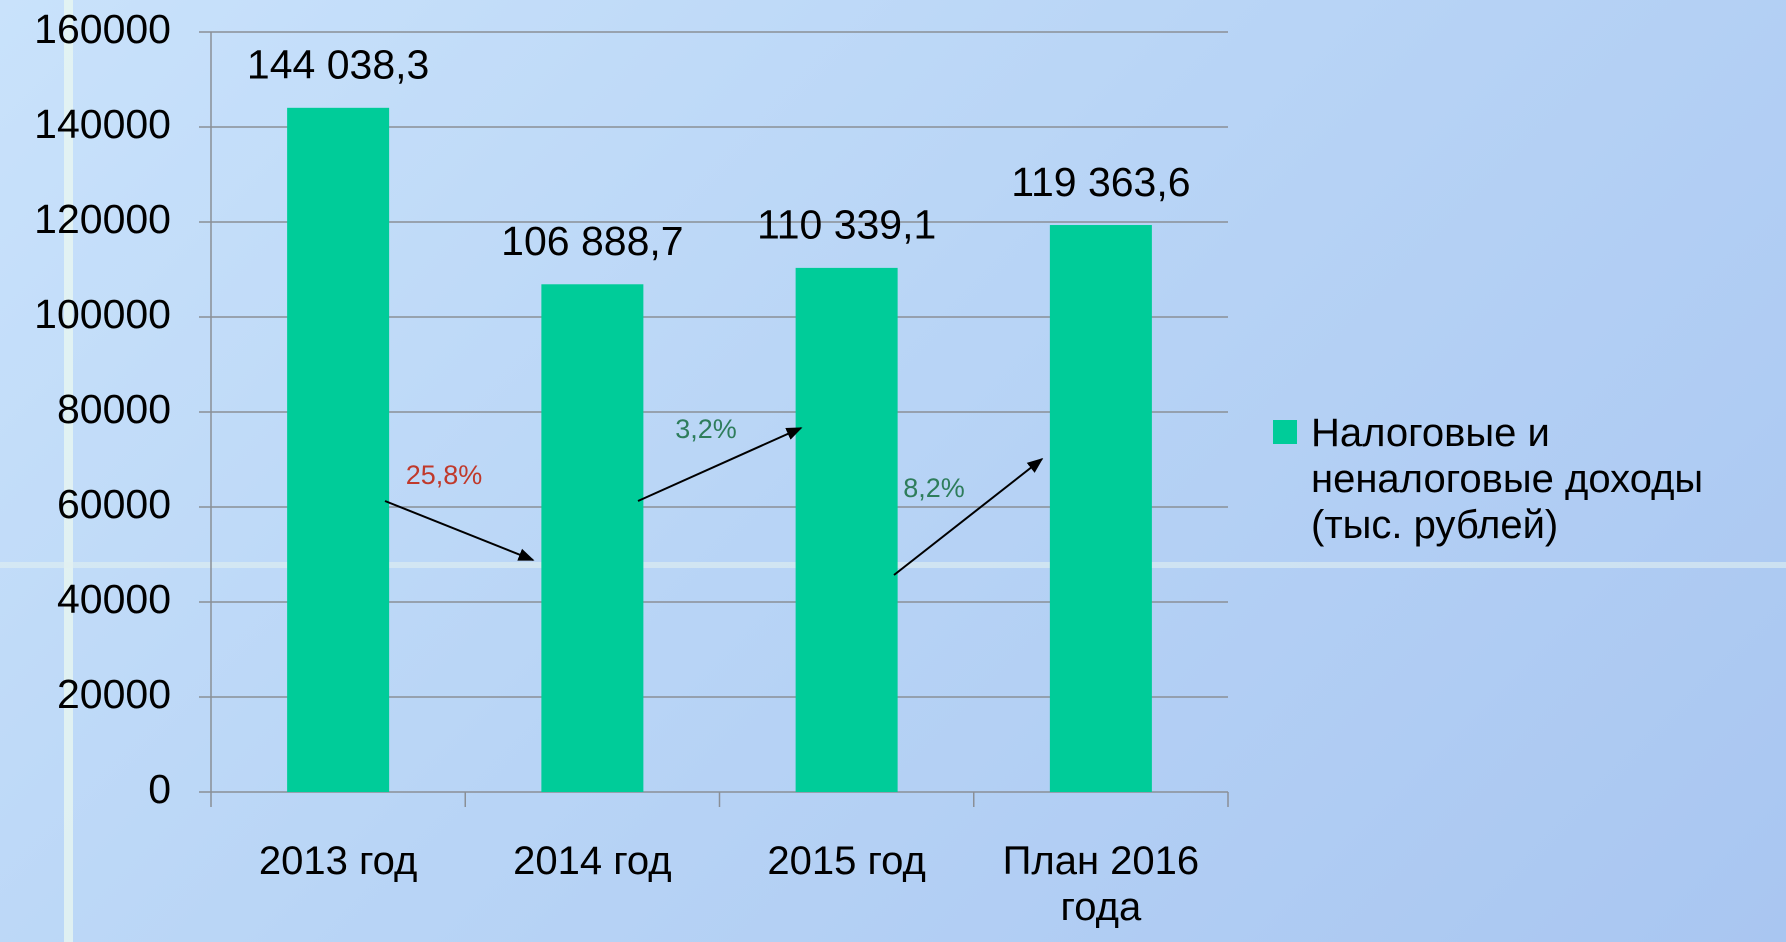 This screenshot has height=942, width=1786. I want to click on x-tick-label: 2013 год, so click(338, 861).